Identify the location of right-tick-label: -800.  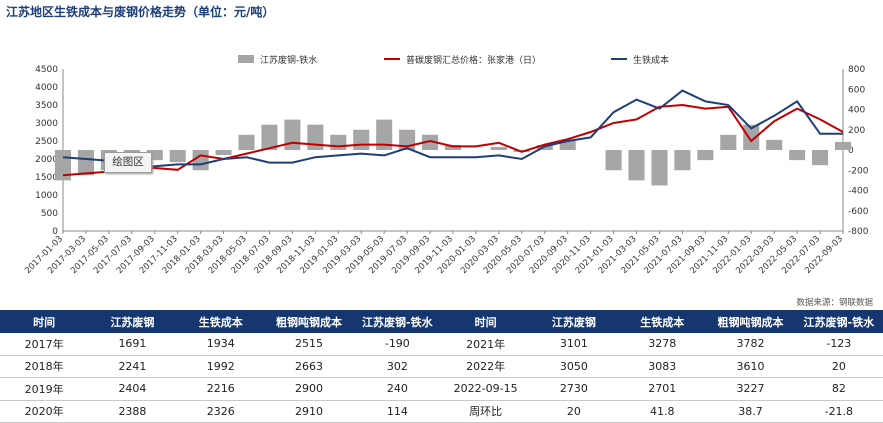
(858, 232).